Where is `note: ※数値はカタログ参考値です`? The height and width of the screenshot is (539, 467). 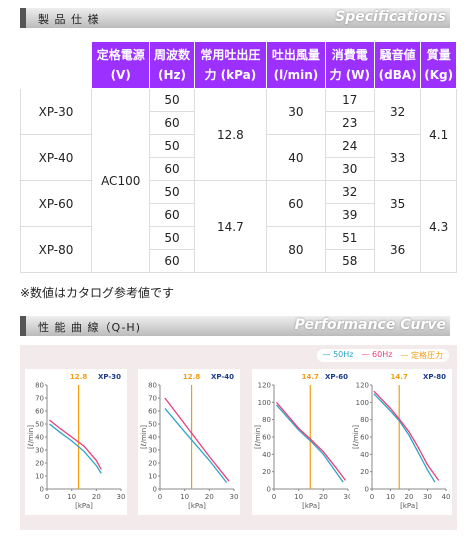 note: ※数値はカタログ参考値です is located at coordinates (97, 293).